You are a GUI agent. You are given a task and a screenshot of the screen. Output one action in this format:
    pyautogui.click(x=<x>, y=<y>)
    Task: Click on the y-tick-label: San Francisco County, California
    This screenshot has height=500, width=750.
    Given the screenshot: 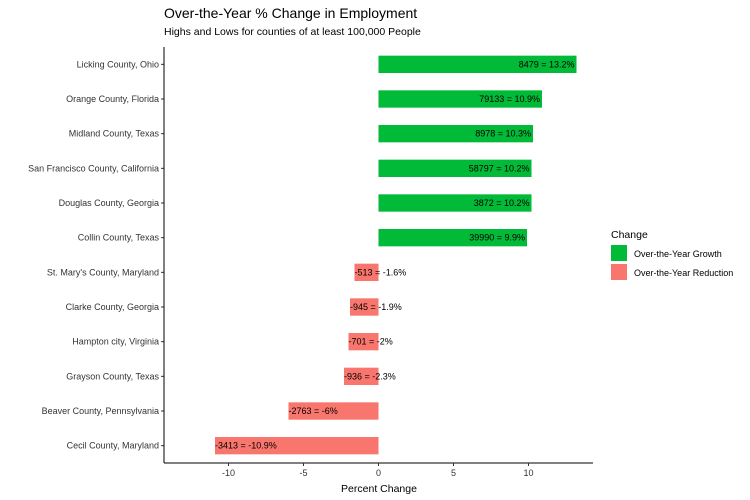 What is the action you would take?
    pyautogui.click(x=93, y=168)
    